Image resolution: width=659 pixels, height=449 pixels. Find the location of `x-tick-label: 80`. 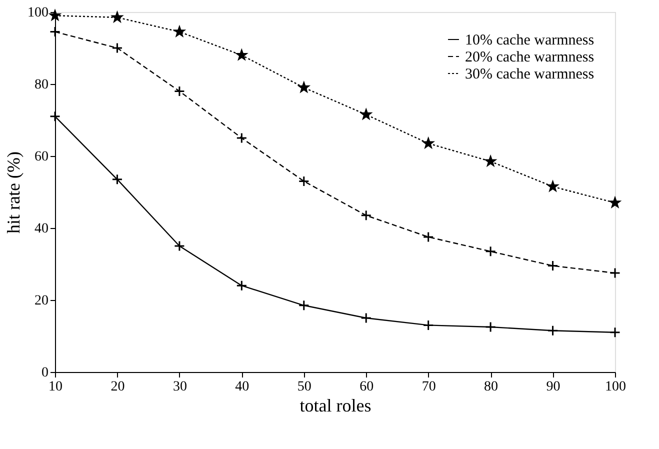

x-tick-label: 80 is located at coordinates (491, 387).